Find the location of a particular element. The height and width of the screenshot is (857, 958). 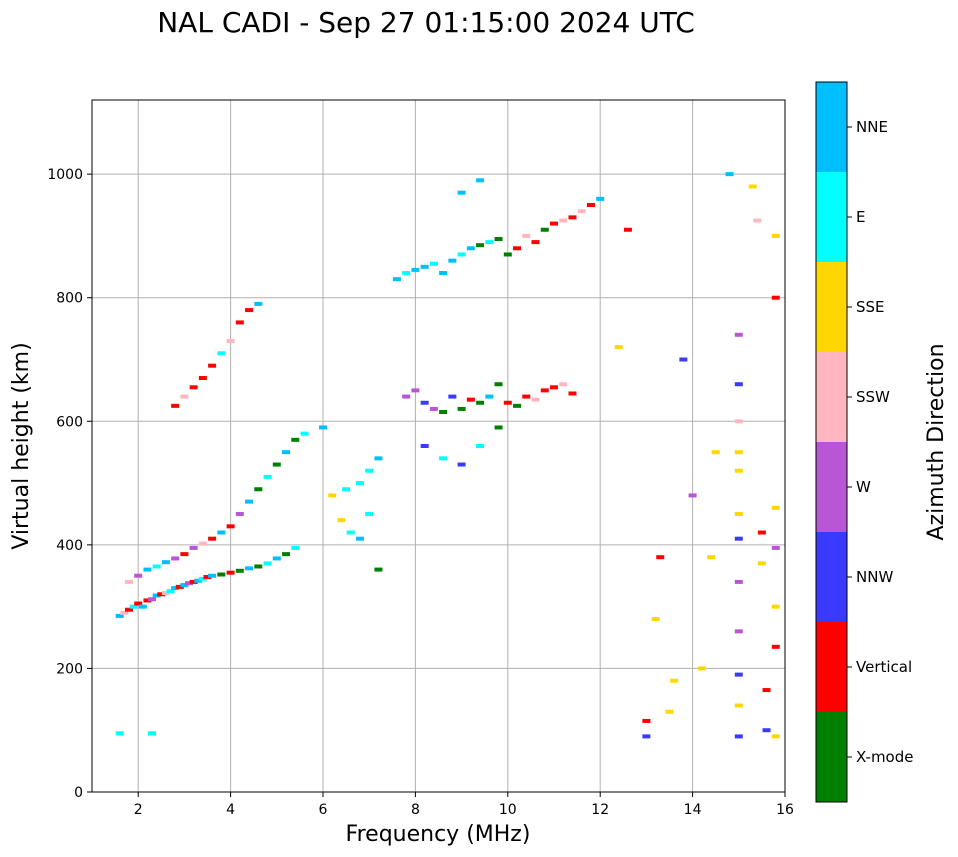

colorbar-tick-label: X-mode is located at coordinates (884, 757).